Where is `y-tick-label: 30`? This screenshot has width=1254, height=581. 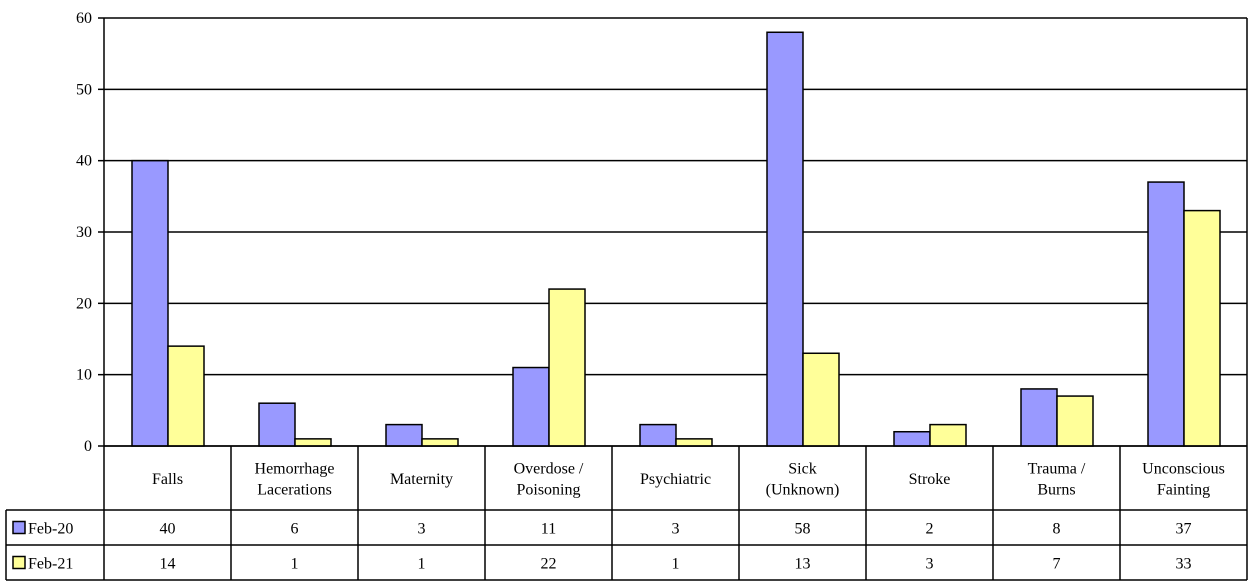
y-tick-label: 30 is located at coordinates (84, 232).